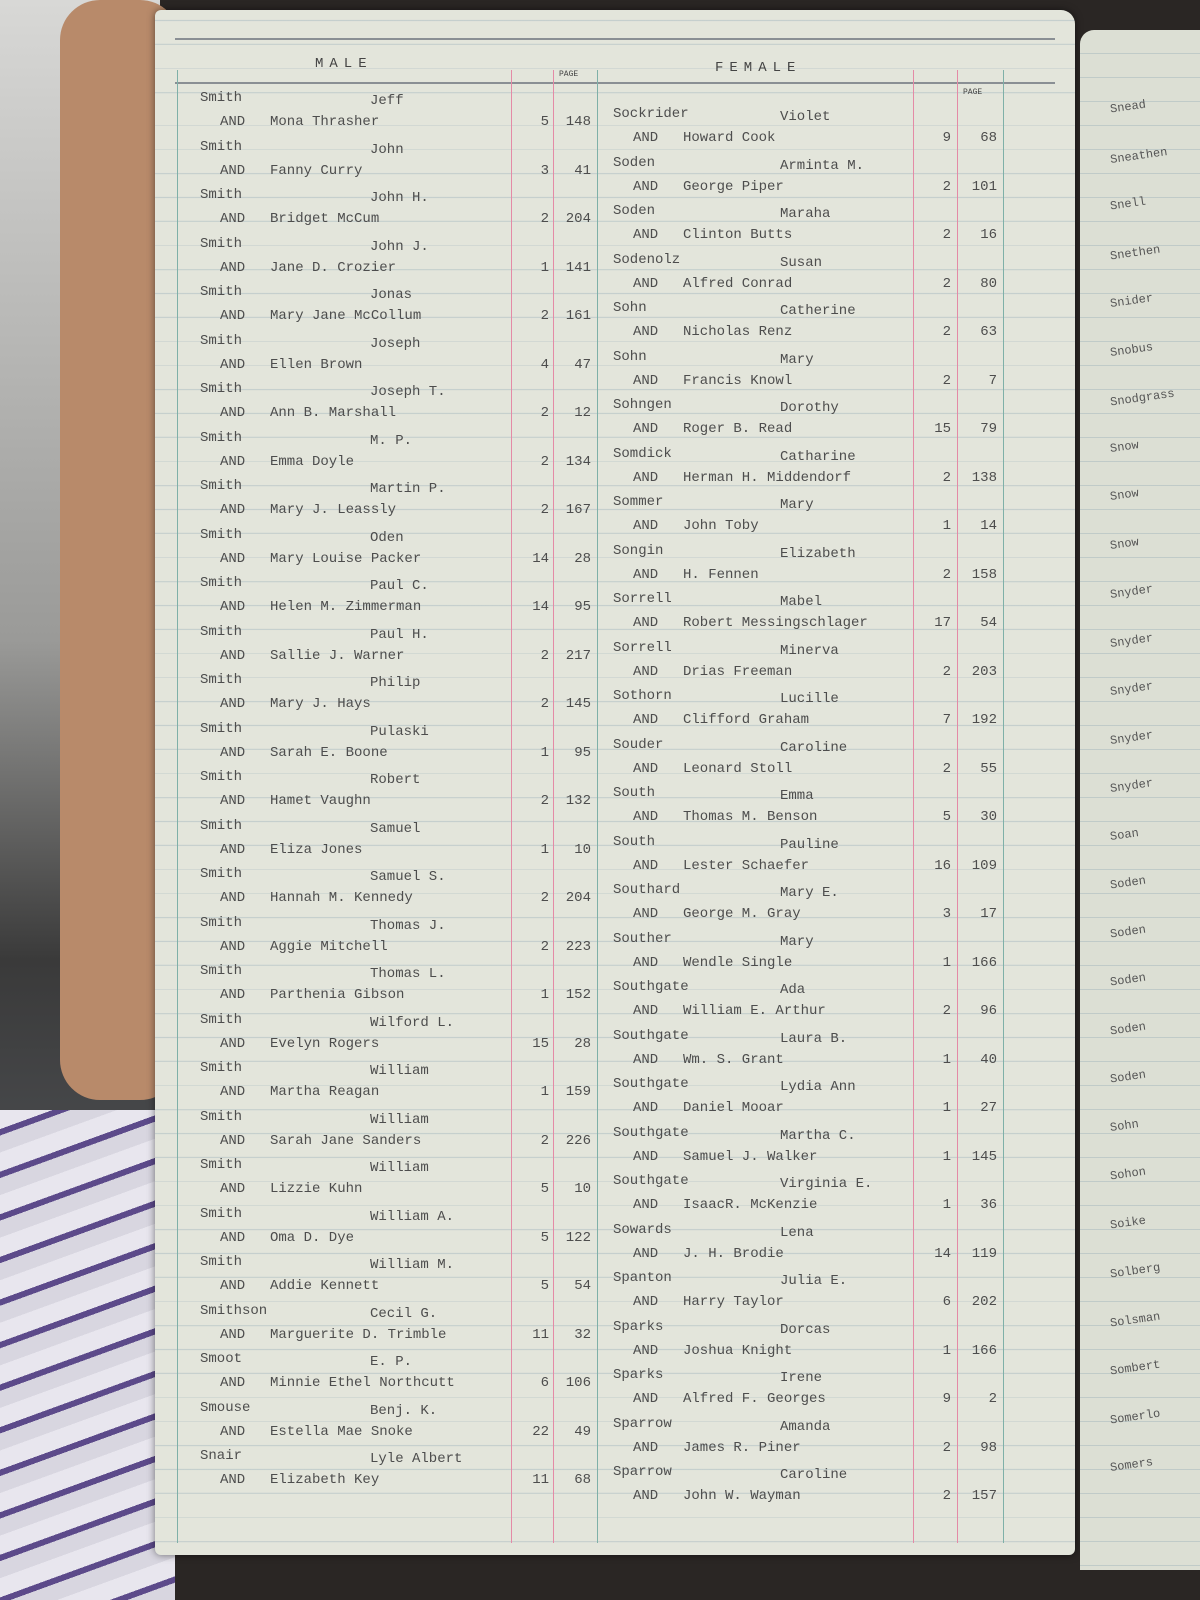  What do you see at coordinates (988, 332) in the screenshot?
I see `page-number: 63` at bounding box center [988, 332].